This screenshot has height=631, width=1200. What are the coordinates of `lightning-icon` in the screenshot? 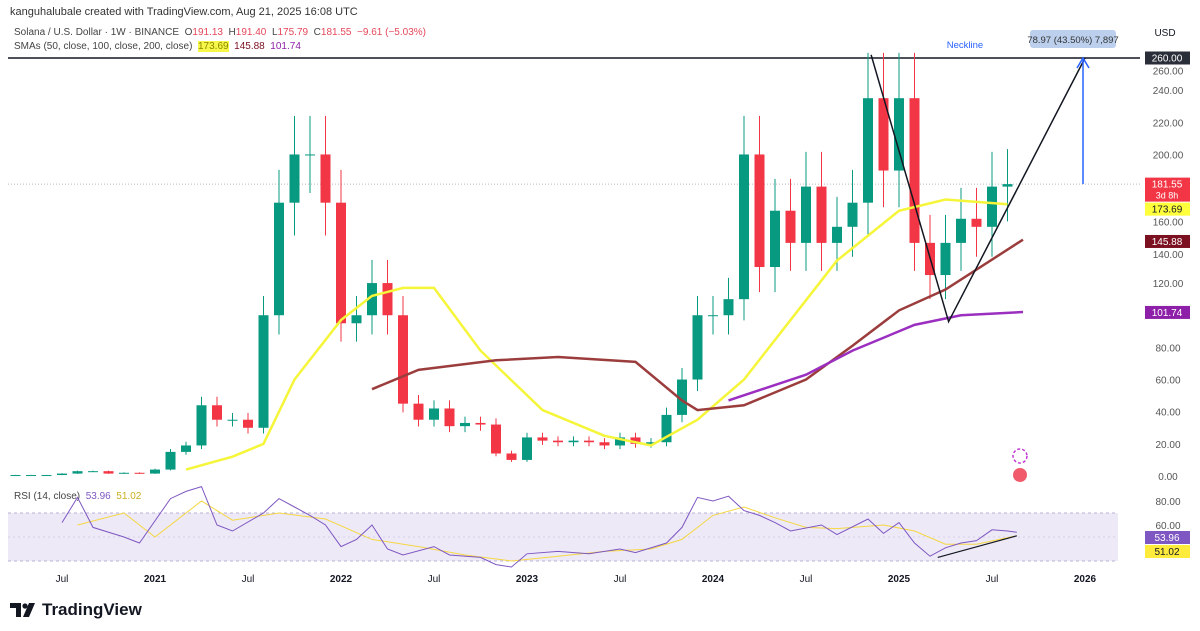 It's located at (1020, 456).